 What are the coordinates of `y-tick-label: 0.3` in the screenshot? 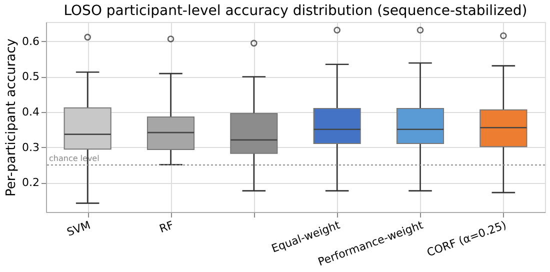 It's located at (31, 147).